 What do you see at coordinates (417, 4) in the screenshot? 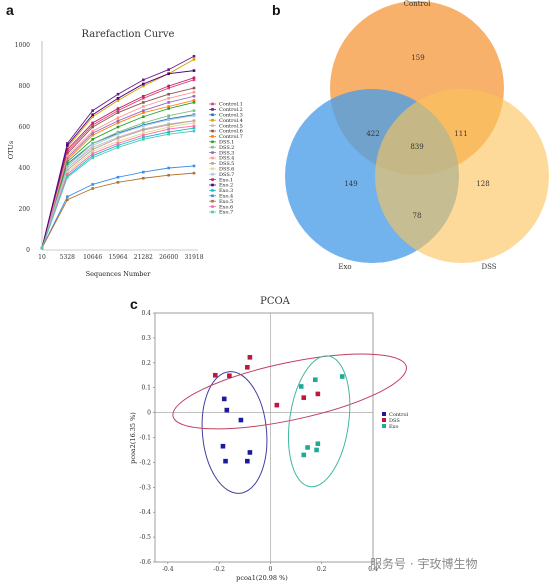
I see `venn-set-label-control: Control` at bounding box center [417, 4].